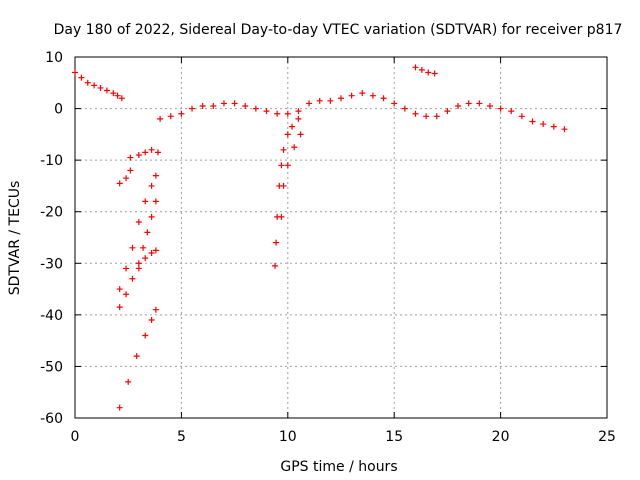 The height and width of the screenshot is (480, 640). What do you see at coordinates (58, 110) in the screenshot?
I see `y-tick-label: 0` at bounding box center [58, 110].